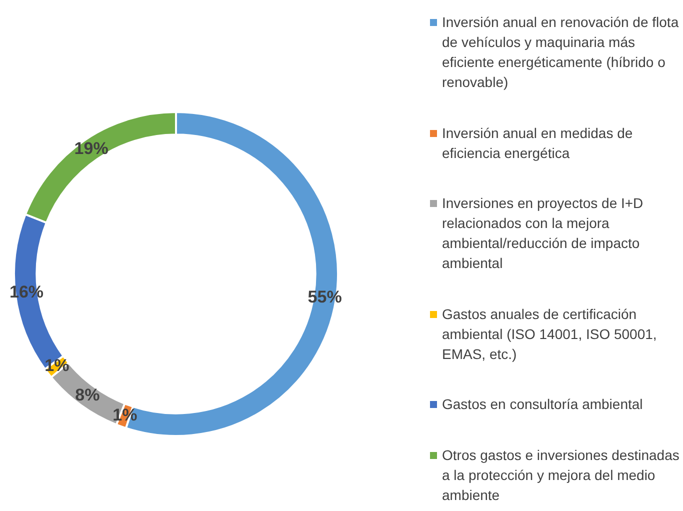 This screenshot has height=511, width=683. What do you see at coordinates (91, 148) in the screenshot?
I see `data-label: 19%` at bounding box center [91, 148].